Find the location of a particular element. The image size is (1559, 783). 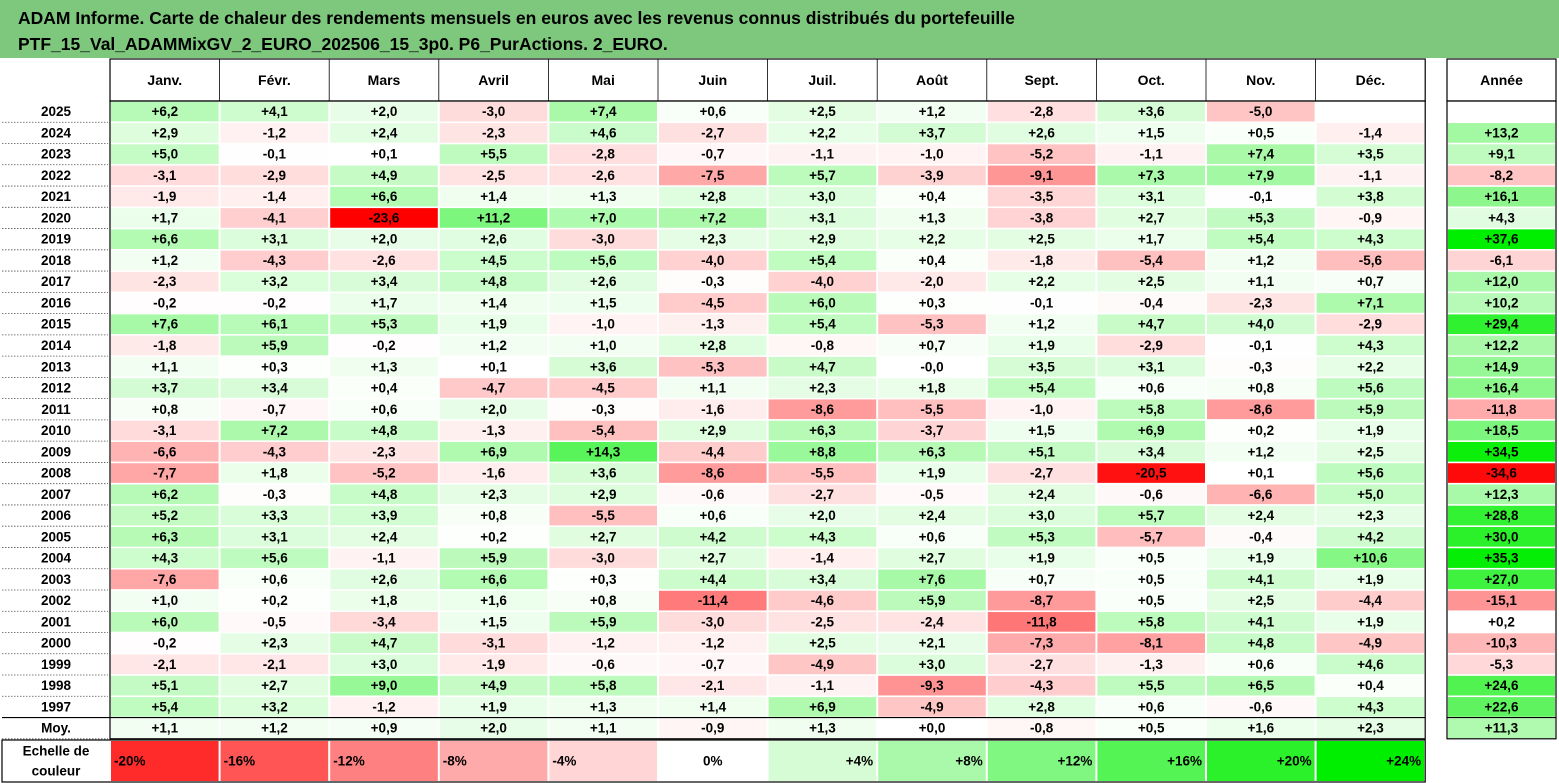

heat-cell-value: +1,0 is located at coordinates (164, 600).